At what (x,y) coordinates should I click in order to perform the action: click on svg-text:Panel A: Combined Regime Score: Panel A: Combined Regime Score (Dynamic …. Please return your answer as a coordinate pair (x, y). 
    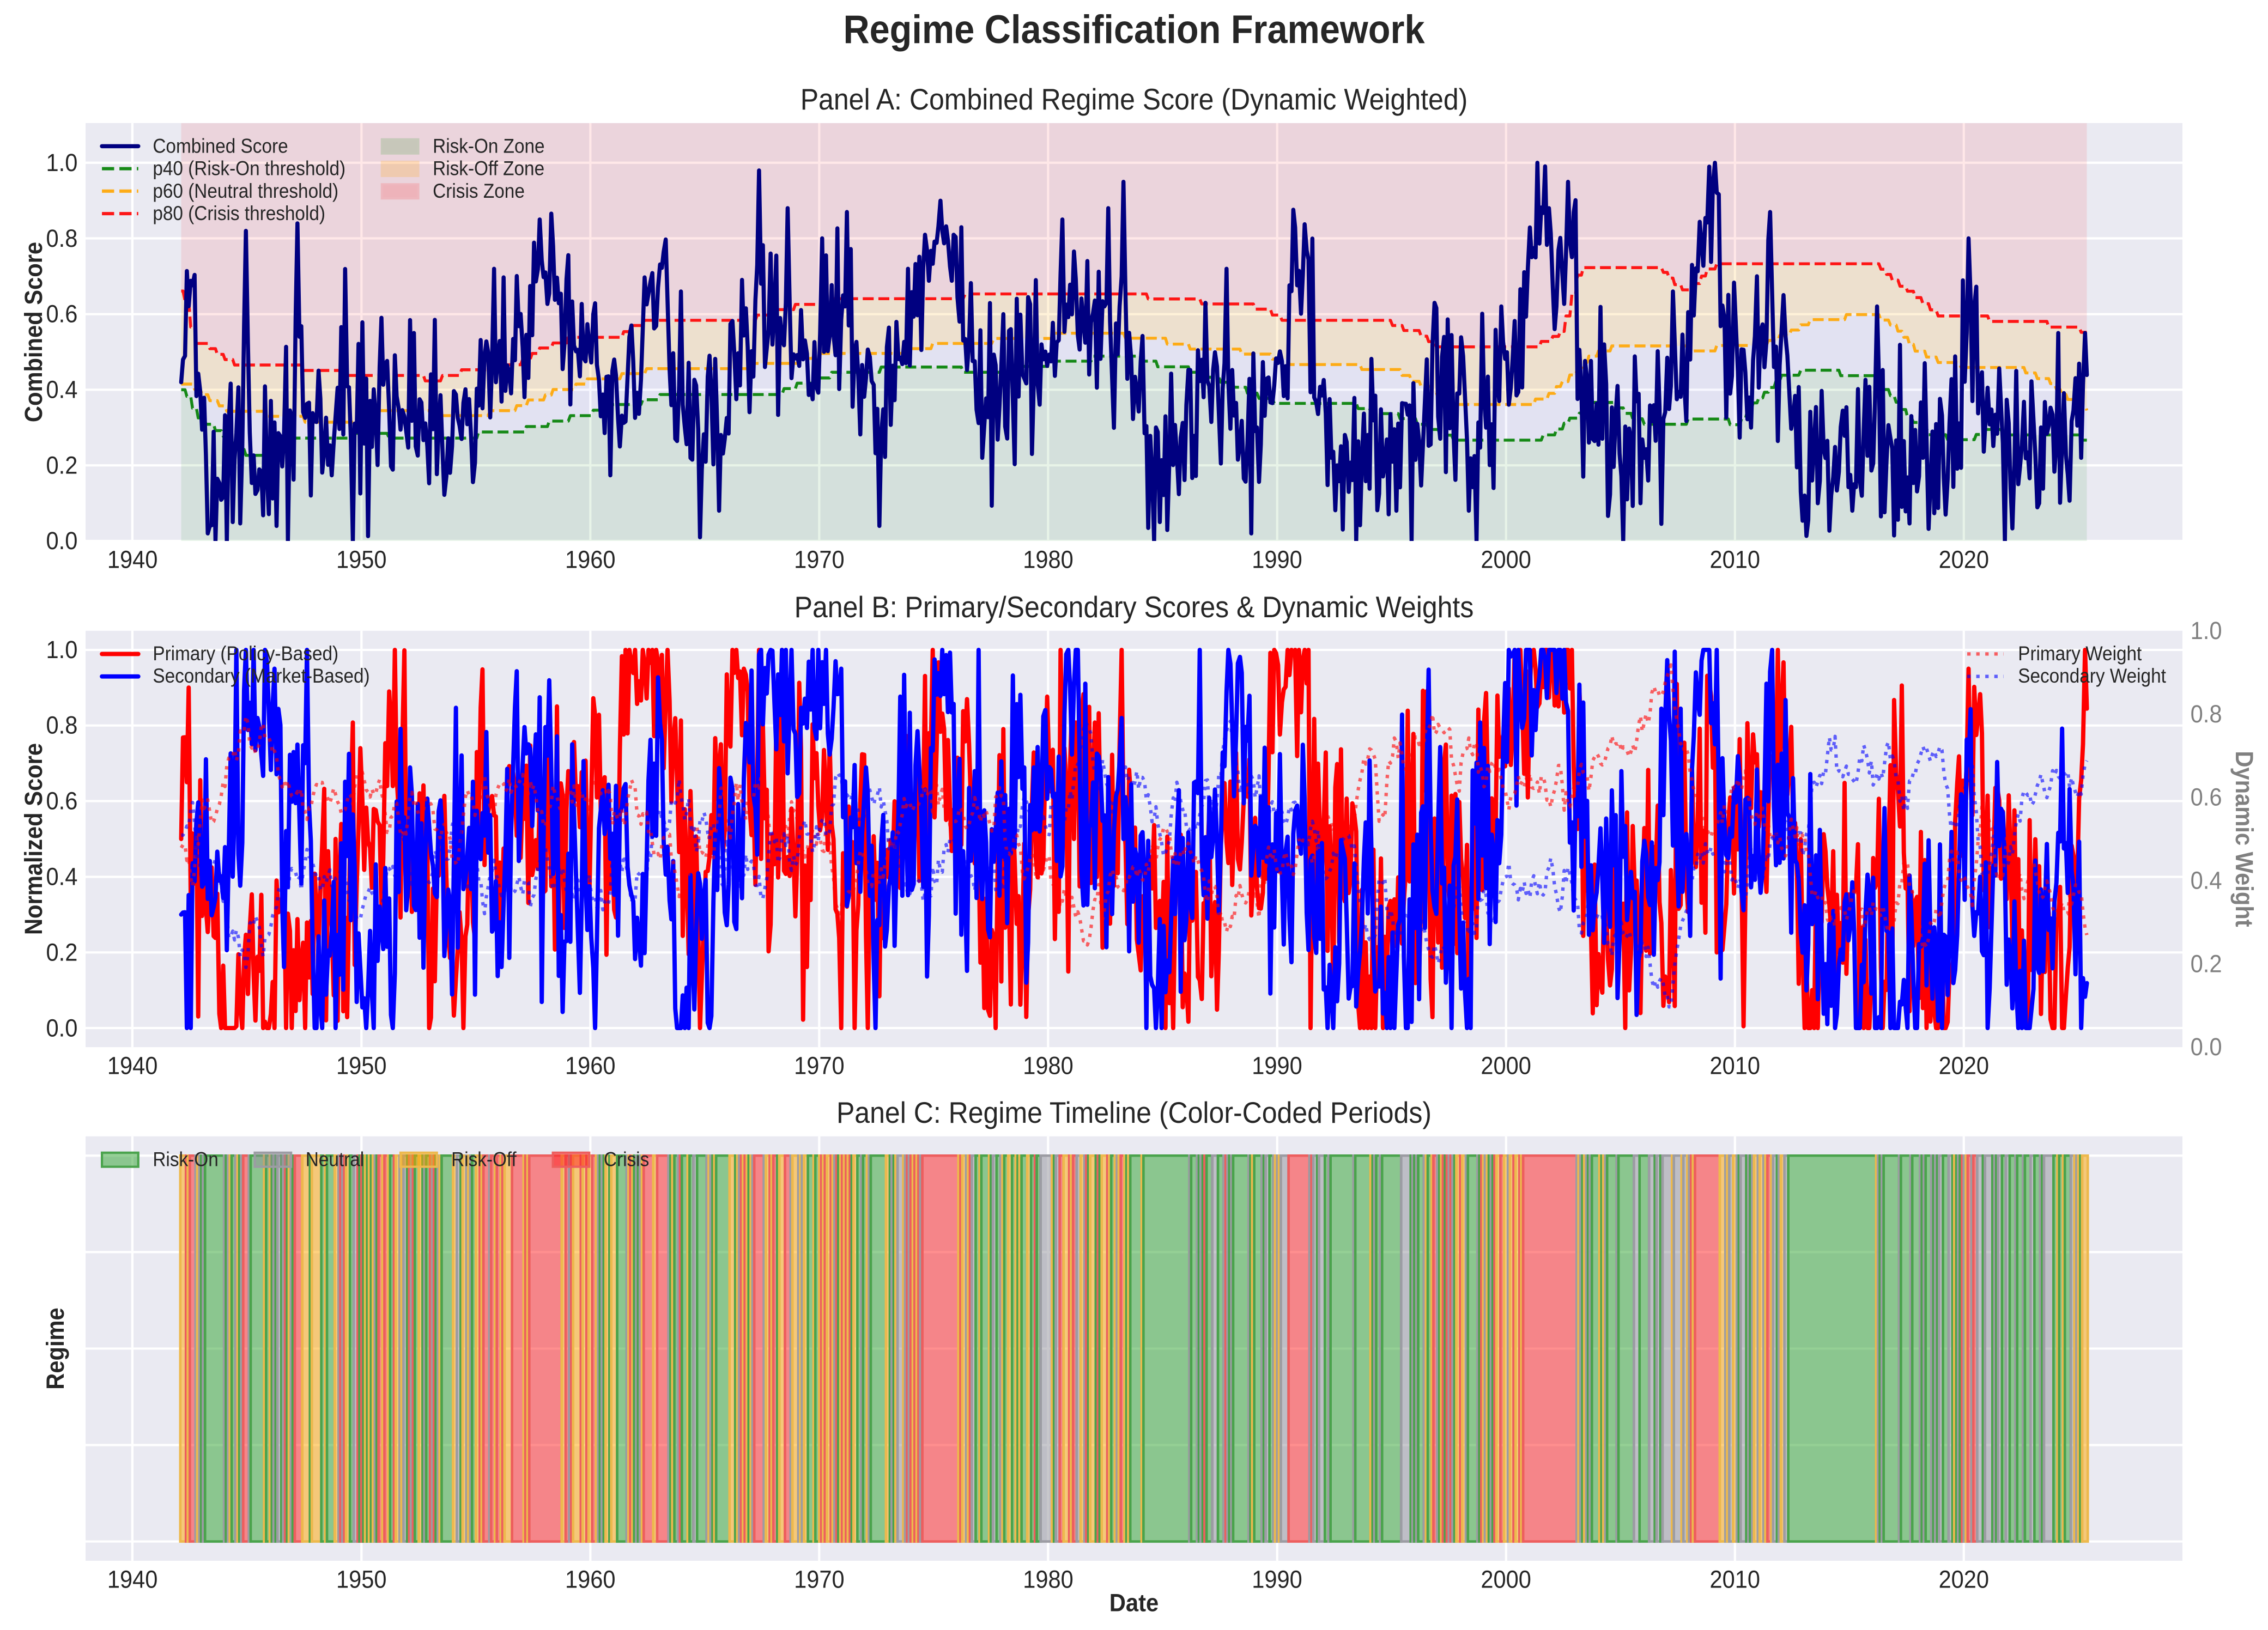
    Looking at the image, I should click on (1134, 99).